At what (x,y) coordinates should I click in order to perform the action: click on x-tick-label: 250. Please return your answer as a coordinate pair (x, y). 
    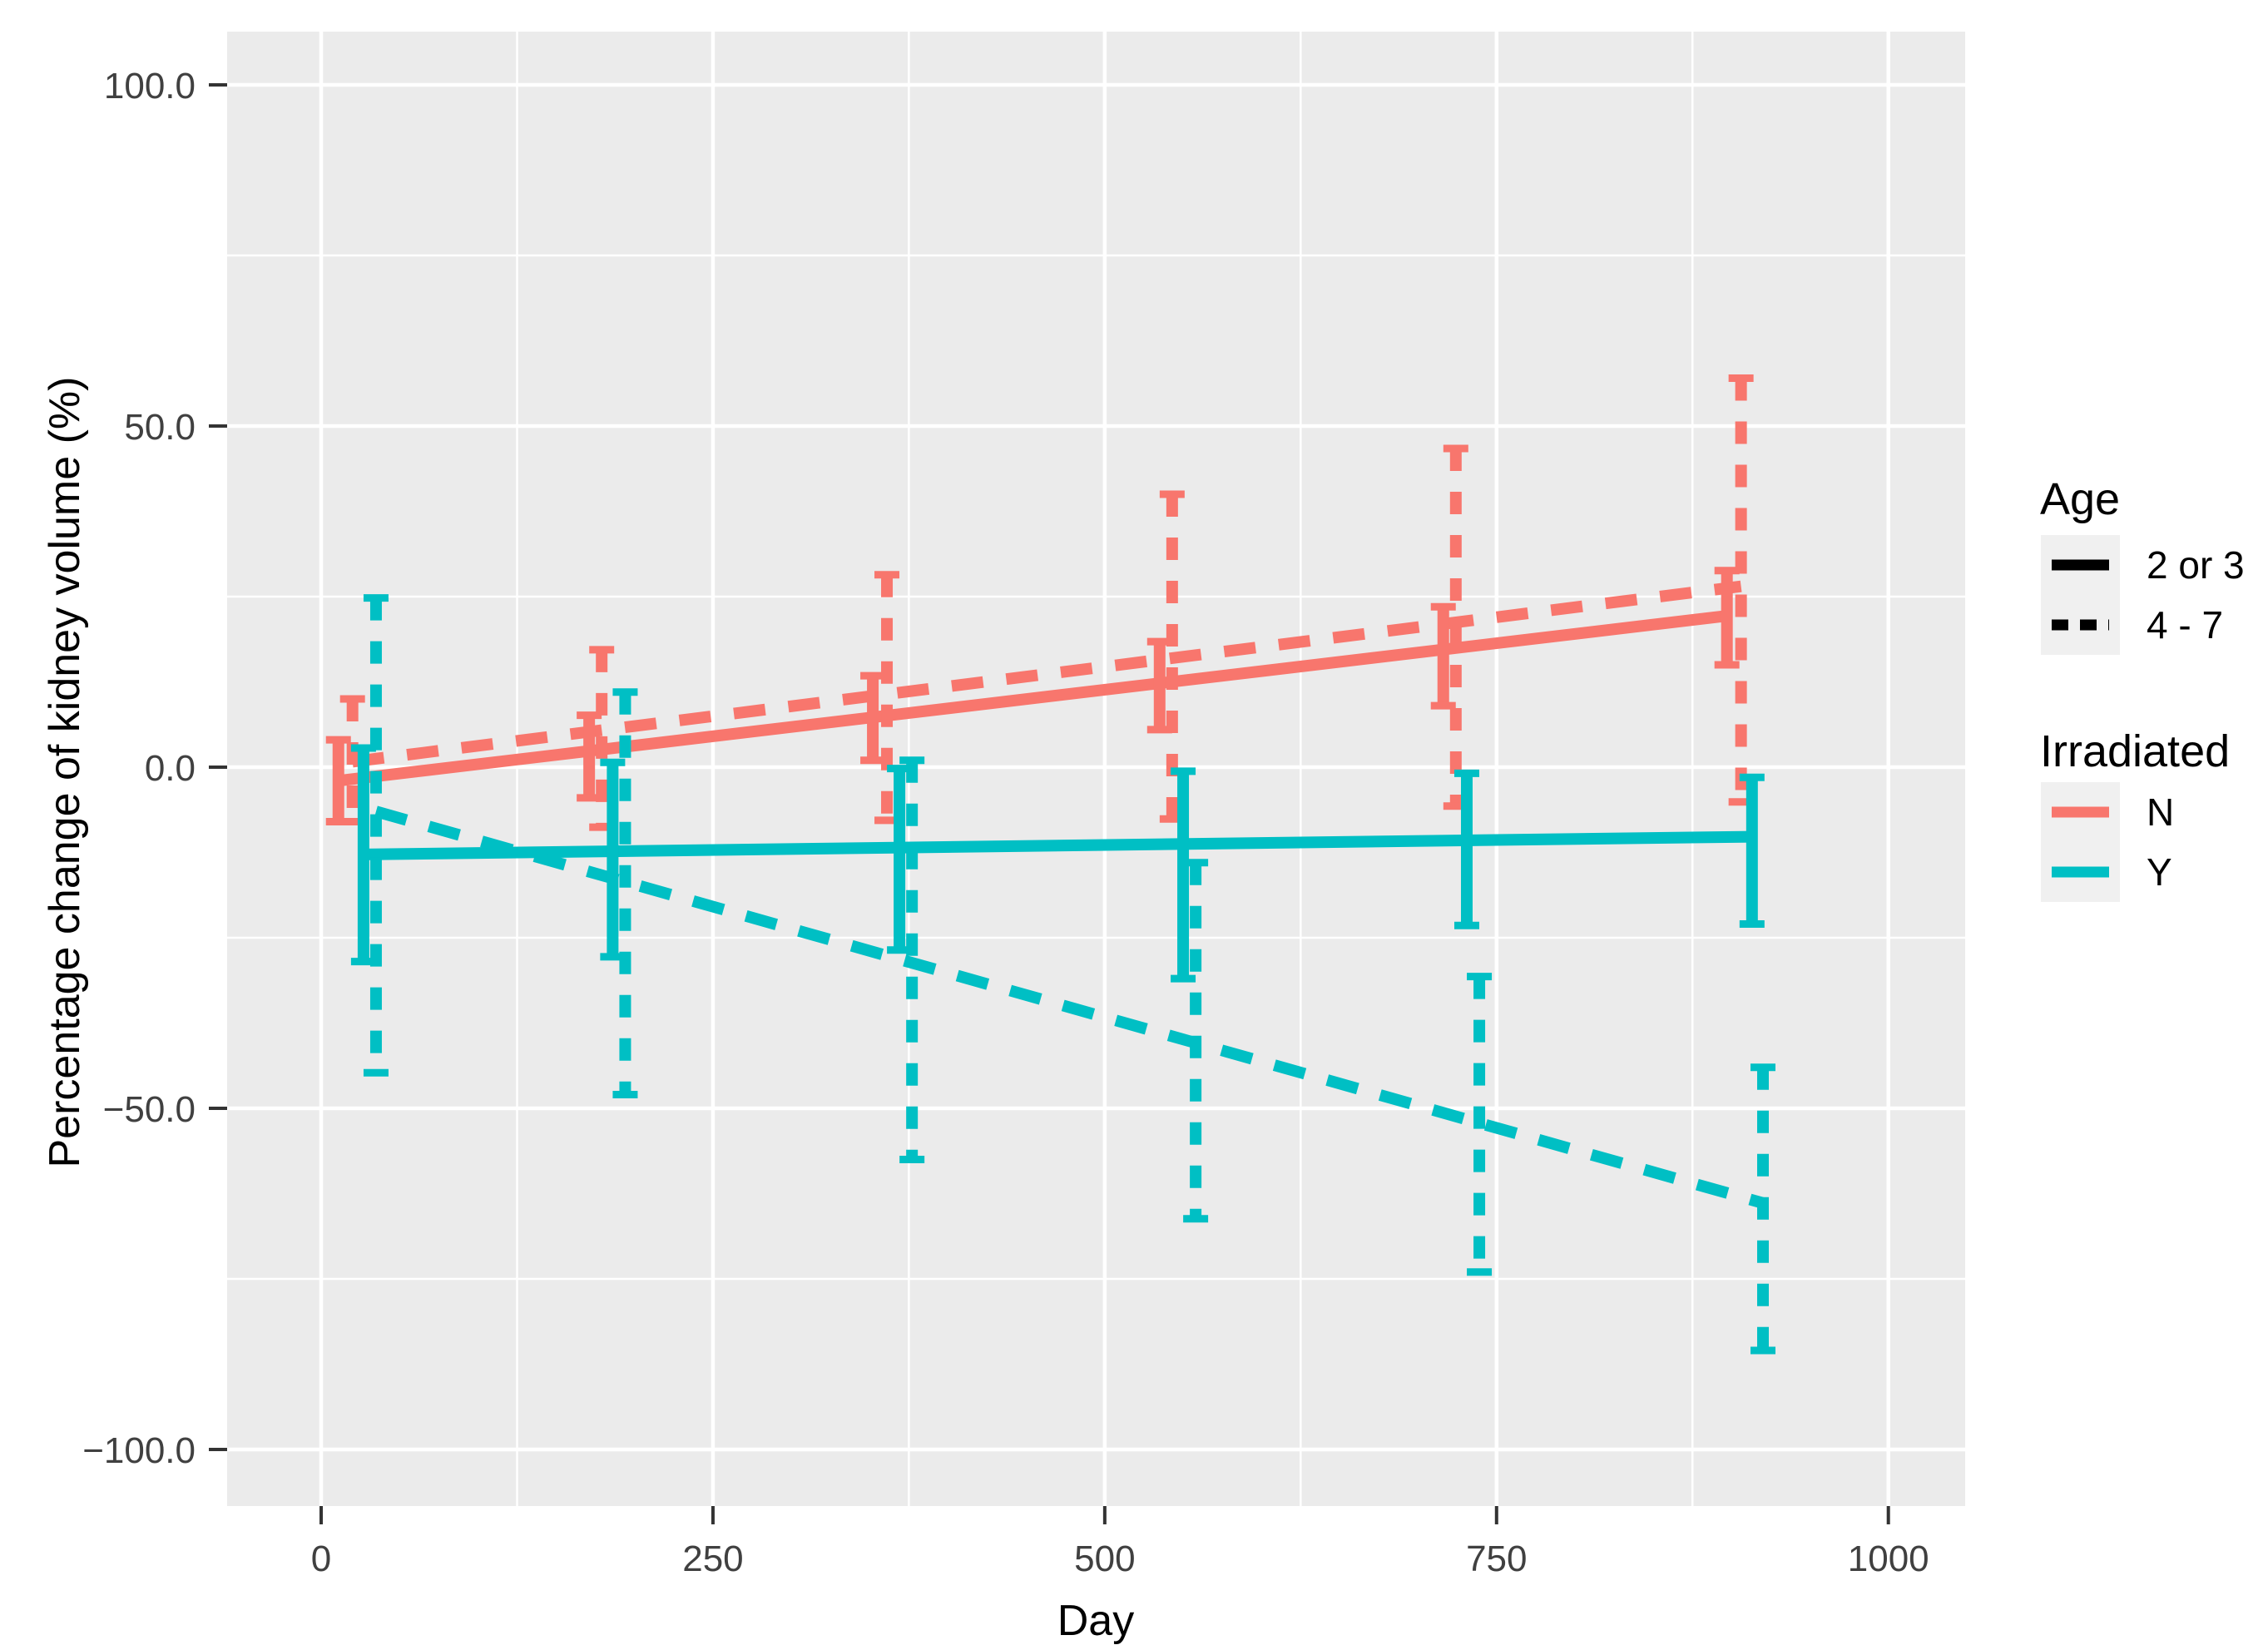
    Looking at the image, I should click on (712, 1559).